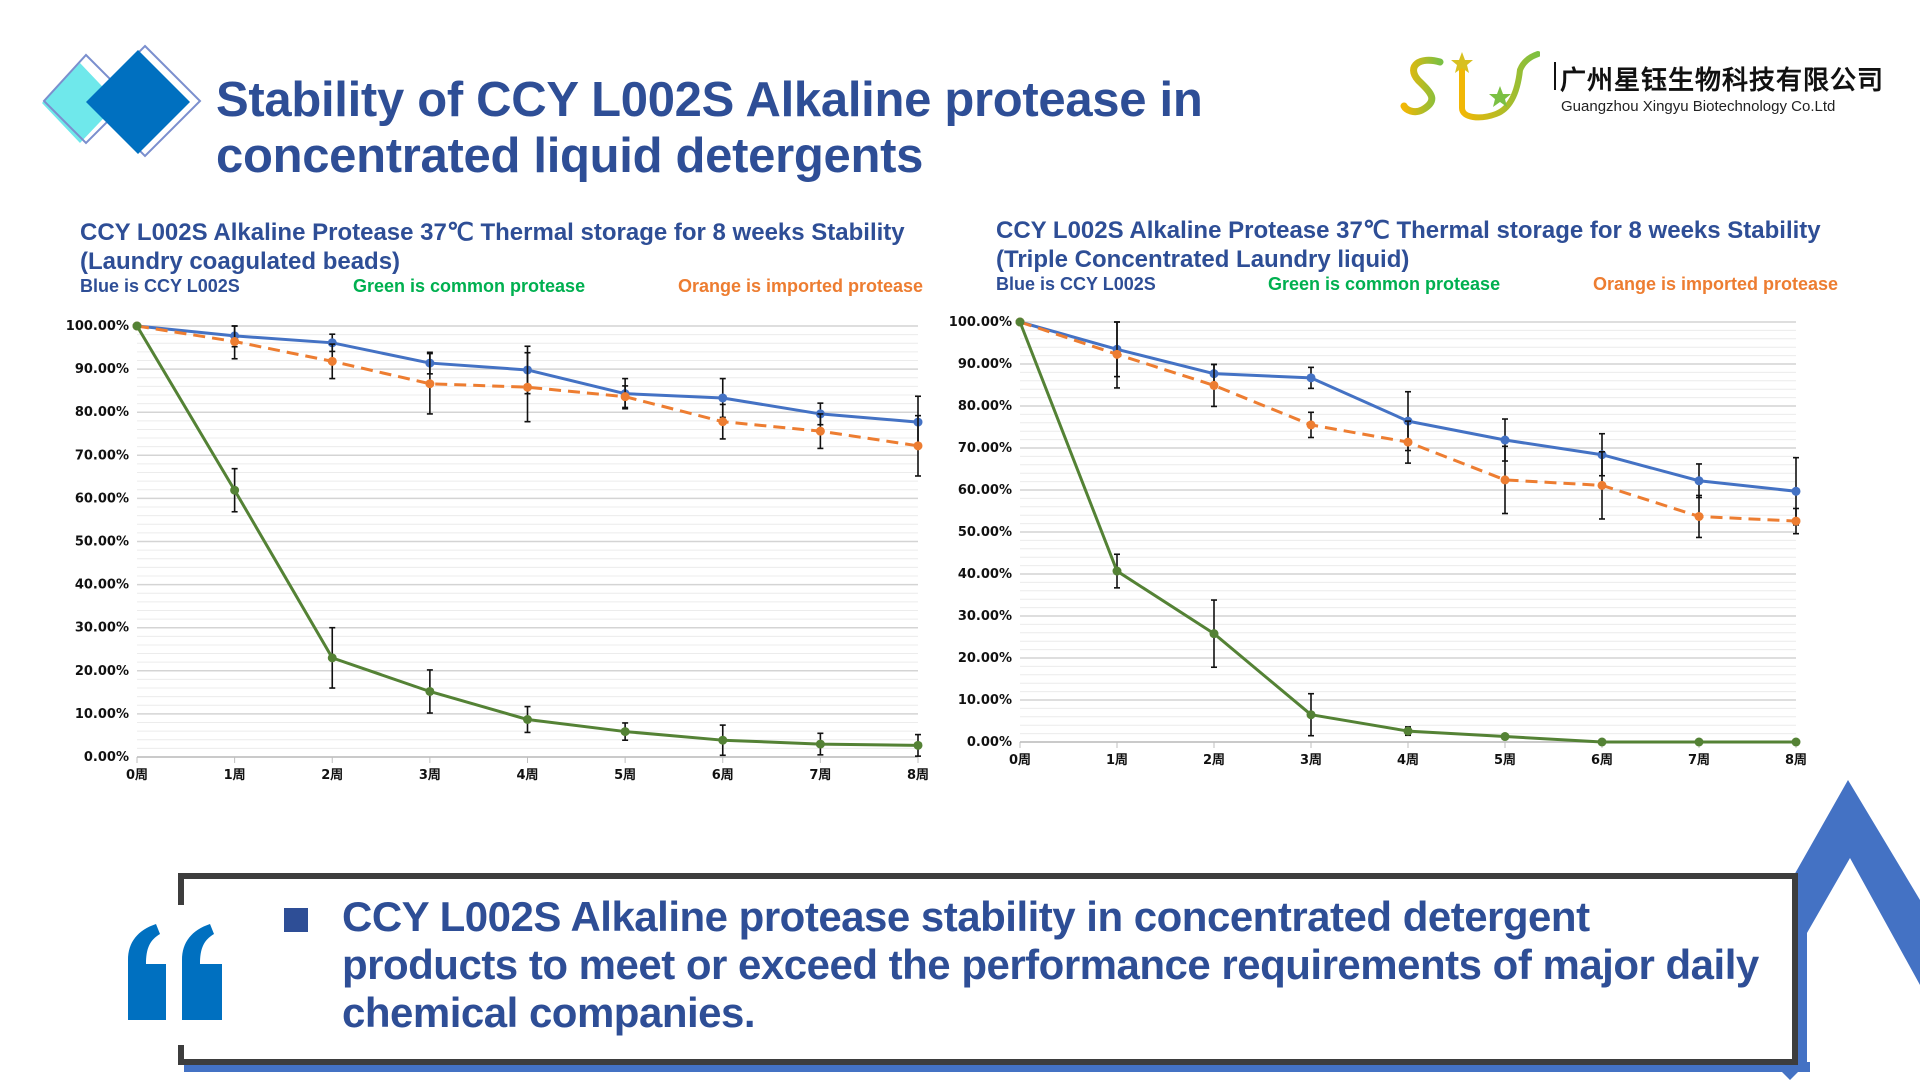 This screenshot has height=1080, width=1920. I want to click on chart2-legend-orange: Orange is imported protease, so click(1716, 284).